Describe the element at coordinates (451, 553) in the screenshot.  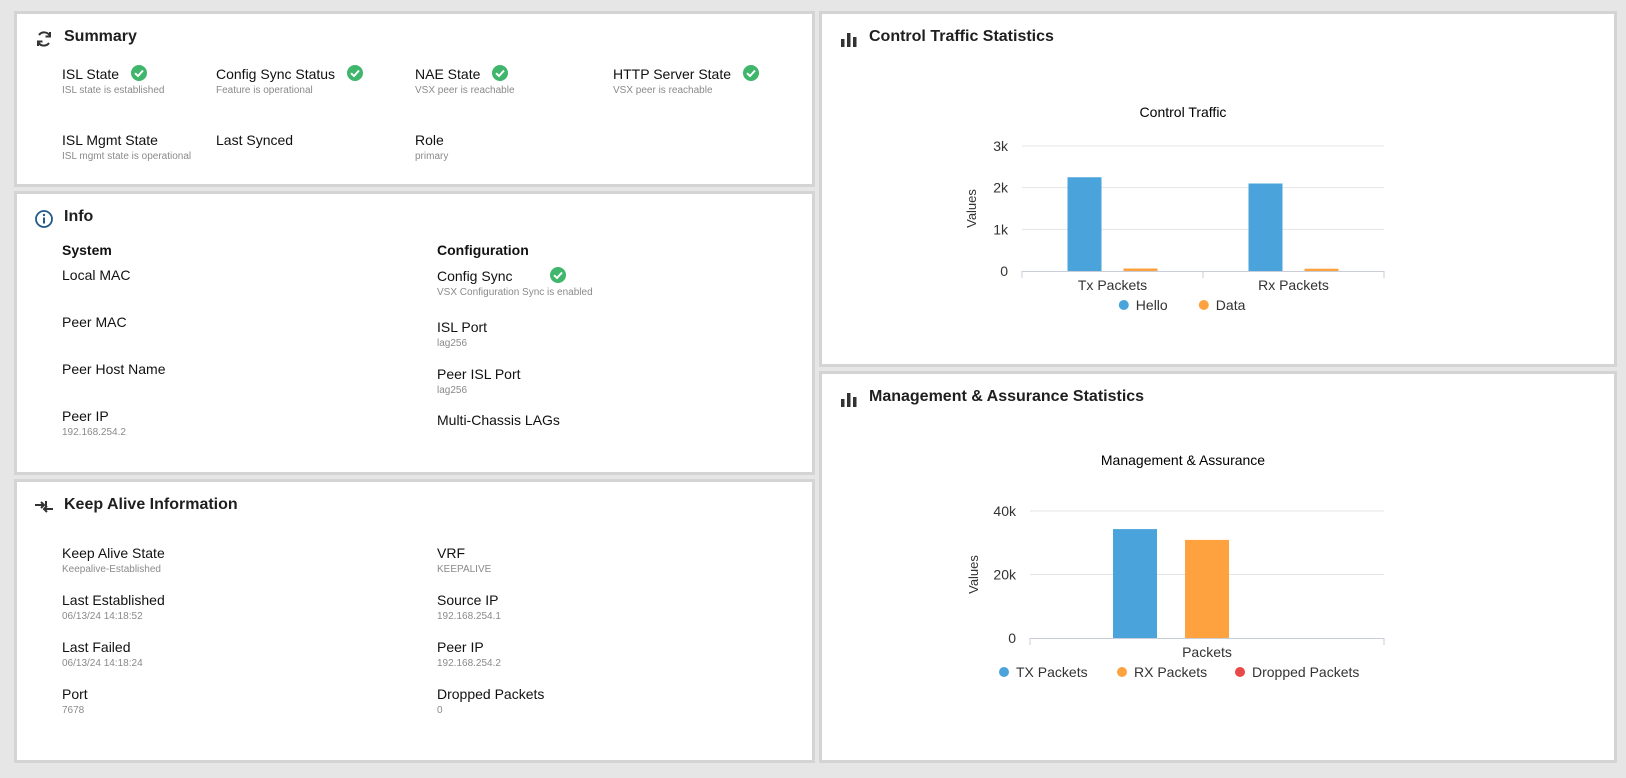
I see `item-label: VRF` at that location.